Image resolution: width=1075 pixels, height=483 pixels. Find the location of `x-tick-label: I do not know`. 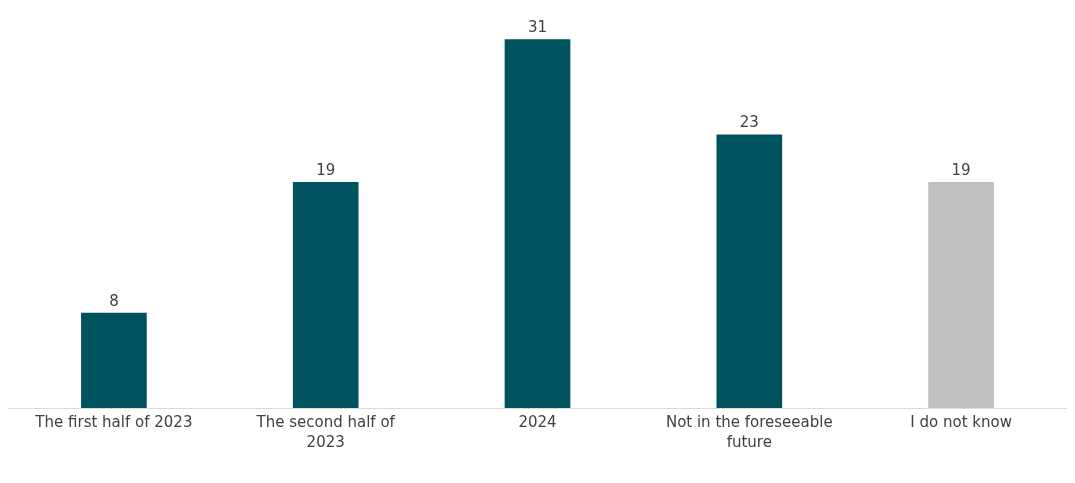

x-tick-label: I do not know is located at coordinates (961, 422).